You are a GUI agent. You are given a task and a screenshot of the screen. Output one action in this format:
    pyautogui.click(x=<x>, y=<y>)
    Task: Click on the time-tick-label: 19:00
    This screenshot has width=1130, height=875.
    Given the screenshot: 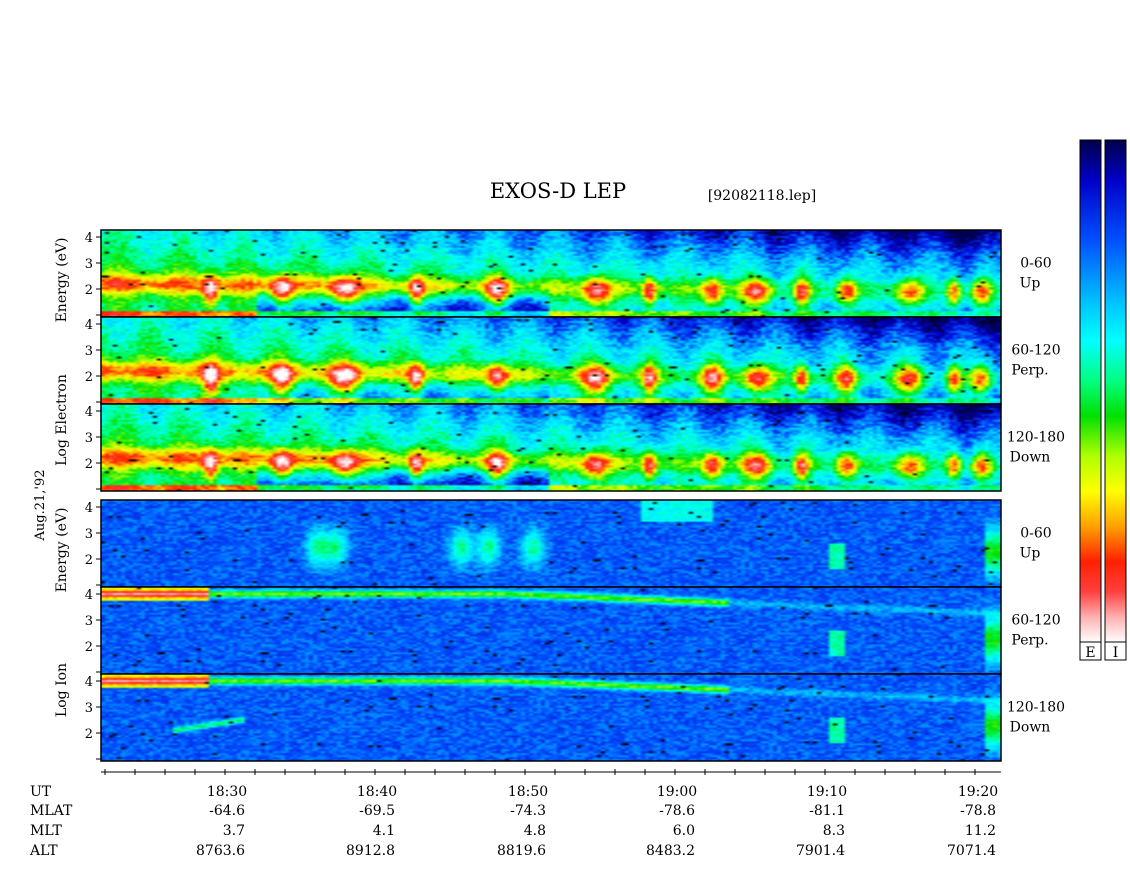 What is the action you would take?
    pyautogui.click(x=677, y=792)
    